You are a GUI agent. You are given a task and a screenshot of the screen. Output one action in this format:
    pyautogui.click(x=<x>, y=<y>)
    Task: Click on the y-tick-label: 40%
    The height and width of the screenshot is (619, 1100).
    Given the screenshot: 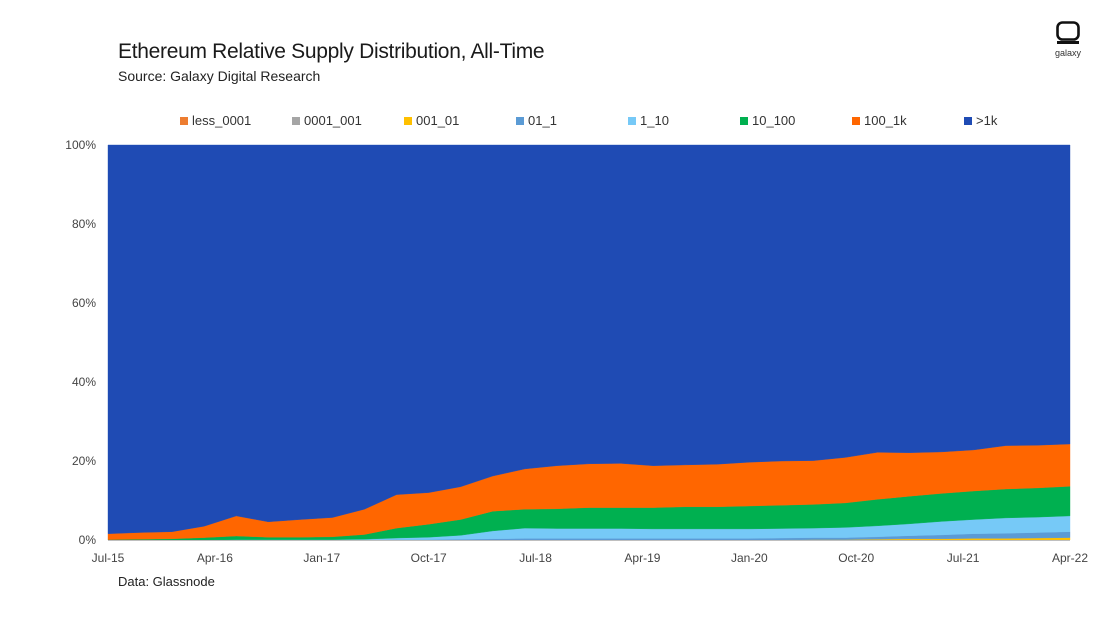 What is the action you would take?
    pyautogui.click(x=84, y=382)
    